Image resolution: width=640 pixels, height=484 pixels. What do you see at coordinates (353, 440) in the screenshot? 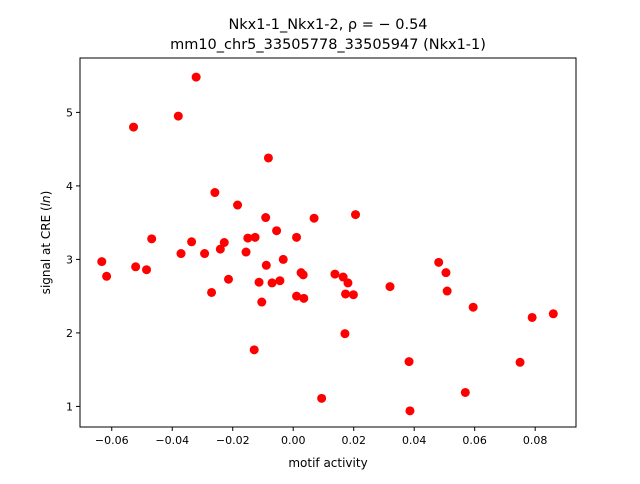
I see `x-tick-label: 0.02` at bounding box center [353, 440].